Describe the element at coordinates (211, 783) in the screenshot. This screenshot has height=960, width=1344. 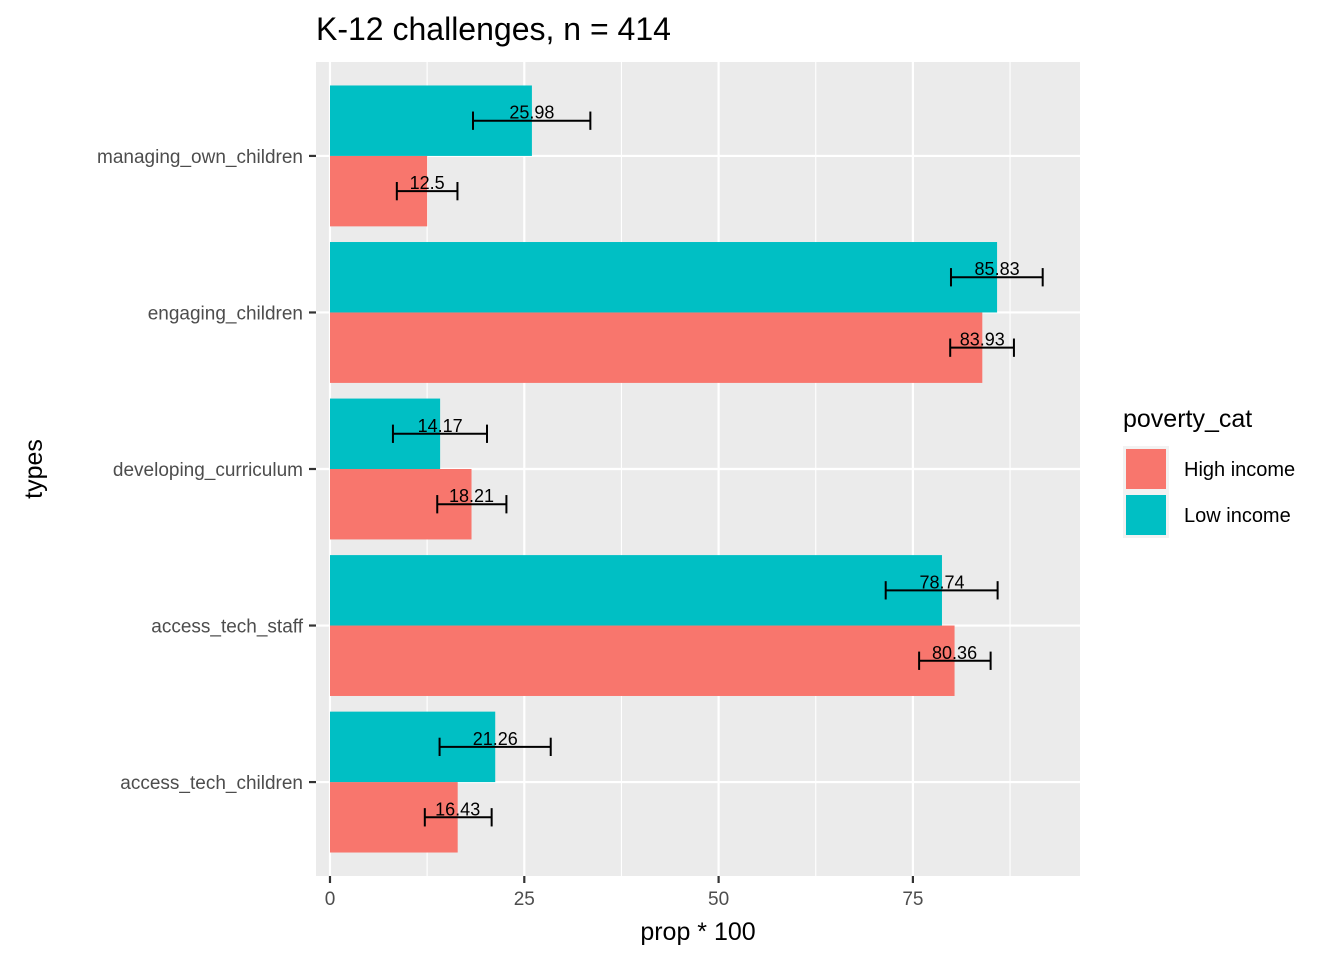
I see `y-tick-label: access_tech_children` at that location.